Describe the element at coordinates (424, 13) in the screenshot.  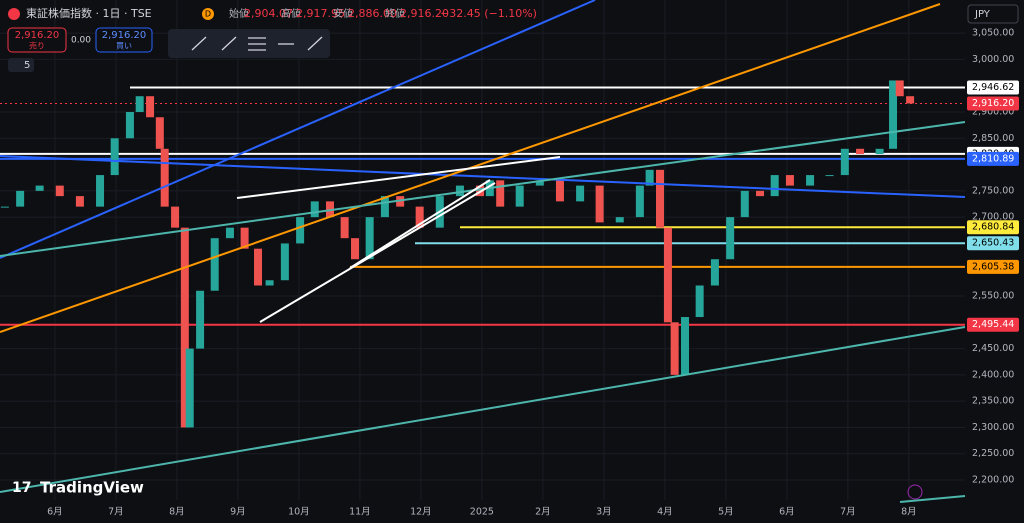
I see `close: 2,916.20` at that location.